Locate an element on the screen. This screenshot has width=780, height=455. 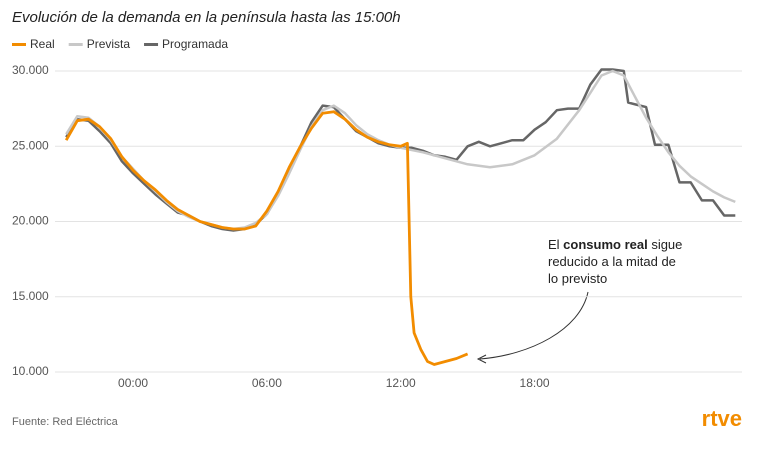
x-tick-label: 00:00 is located at coordinates (133, 383).